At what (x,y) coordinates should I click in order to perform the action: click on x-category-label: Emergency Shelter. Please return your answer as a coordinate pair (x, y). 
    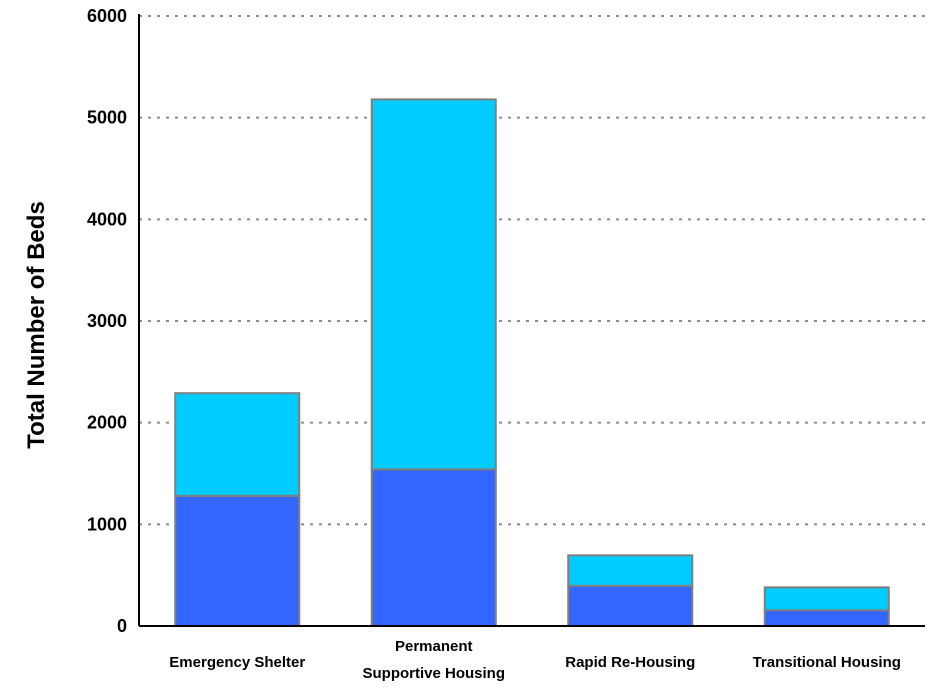
    Looking at the image, I should click on (237, 662).